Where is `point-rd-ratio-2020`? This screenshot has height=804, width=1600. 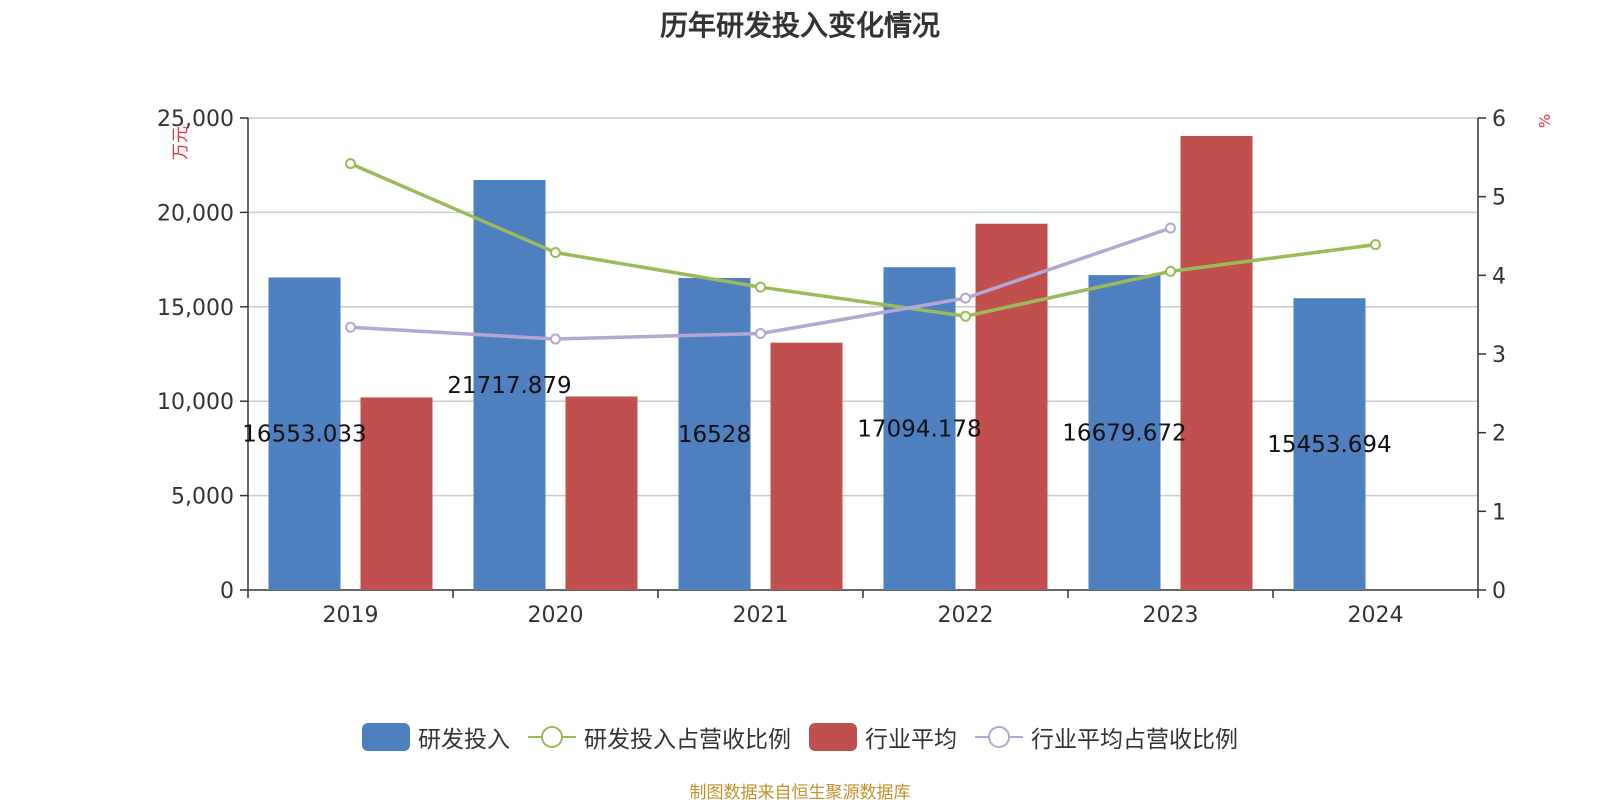
point-rd-ratio-2020 is located at coordinates (555, 253).